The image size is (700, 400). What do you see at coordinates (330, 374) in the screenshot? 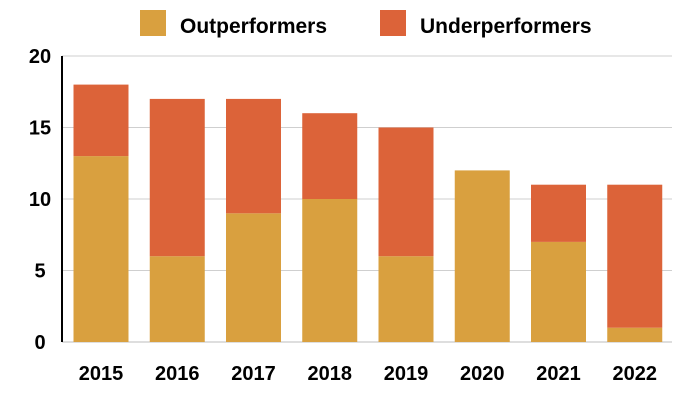
I see `x-tick-label-2018: 2018` at bounding box center [330, 374].